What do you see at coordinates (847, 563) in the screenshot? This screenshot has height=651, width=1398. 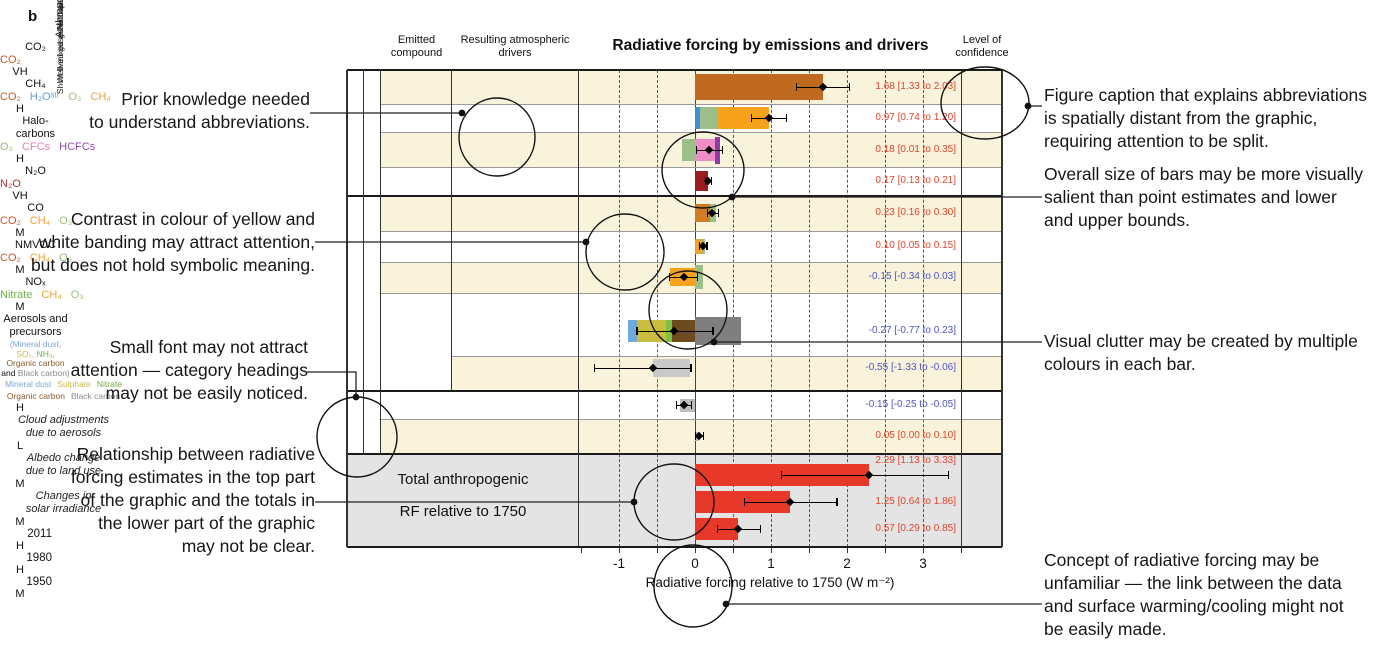 I see `axis-tick-label: 2` at bounding box center [847, 563].